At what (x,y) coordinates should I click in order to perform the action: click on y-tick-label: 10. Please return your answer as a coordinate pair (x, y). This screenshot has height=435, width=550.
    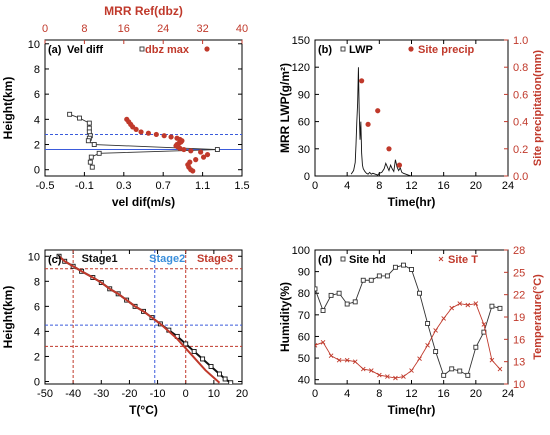
    Looking at the image, I should click on (34, 257).